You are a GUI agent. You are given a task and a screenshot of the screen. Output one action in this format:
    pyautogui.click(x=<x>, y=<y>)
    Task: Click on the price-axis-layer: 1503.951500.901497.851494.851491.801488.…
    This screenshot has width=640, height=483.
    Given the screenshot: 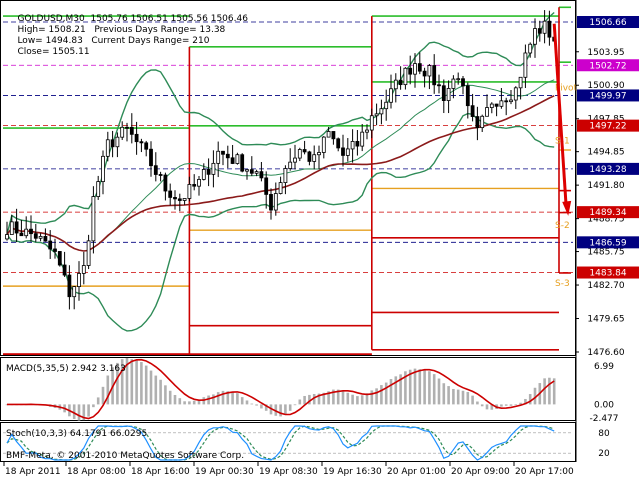 What is the action you would take?
    pyautogui.click(x=607, y=231)
    